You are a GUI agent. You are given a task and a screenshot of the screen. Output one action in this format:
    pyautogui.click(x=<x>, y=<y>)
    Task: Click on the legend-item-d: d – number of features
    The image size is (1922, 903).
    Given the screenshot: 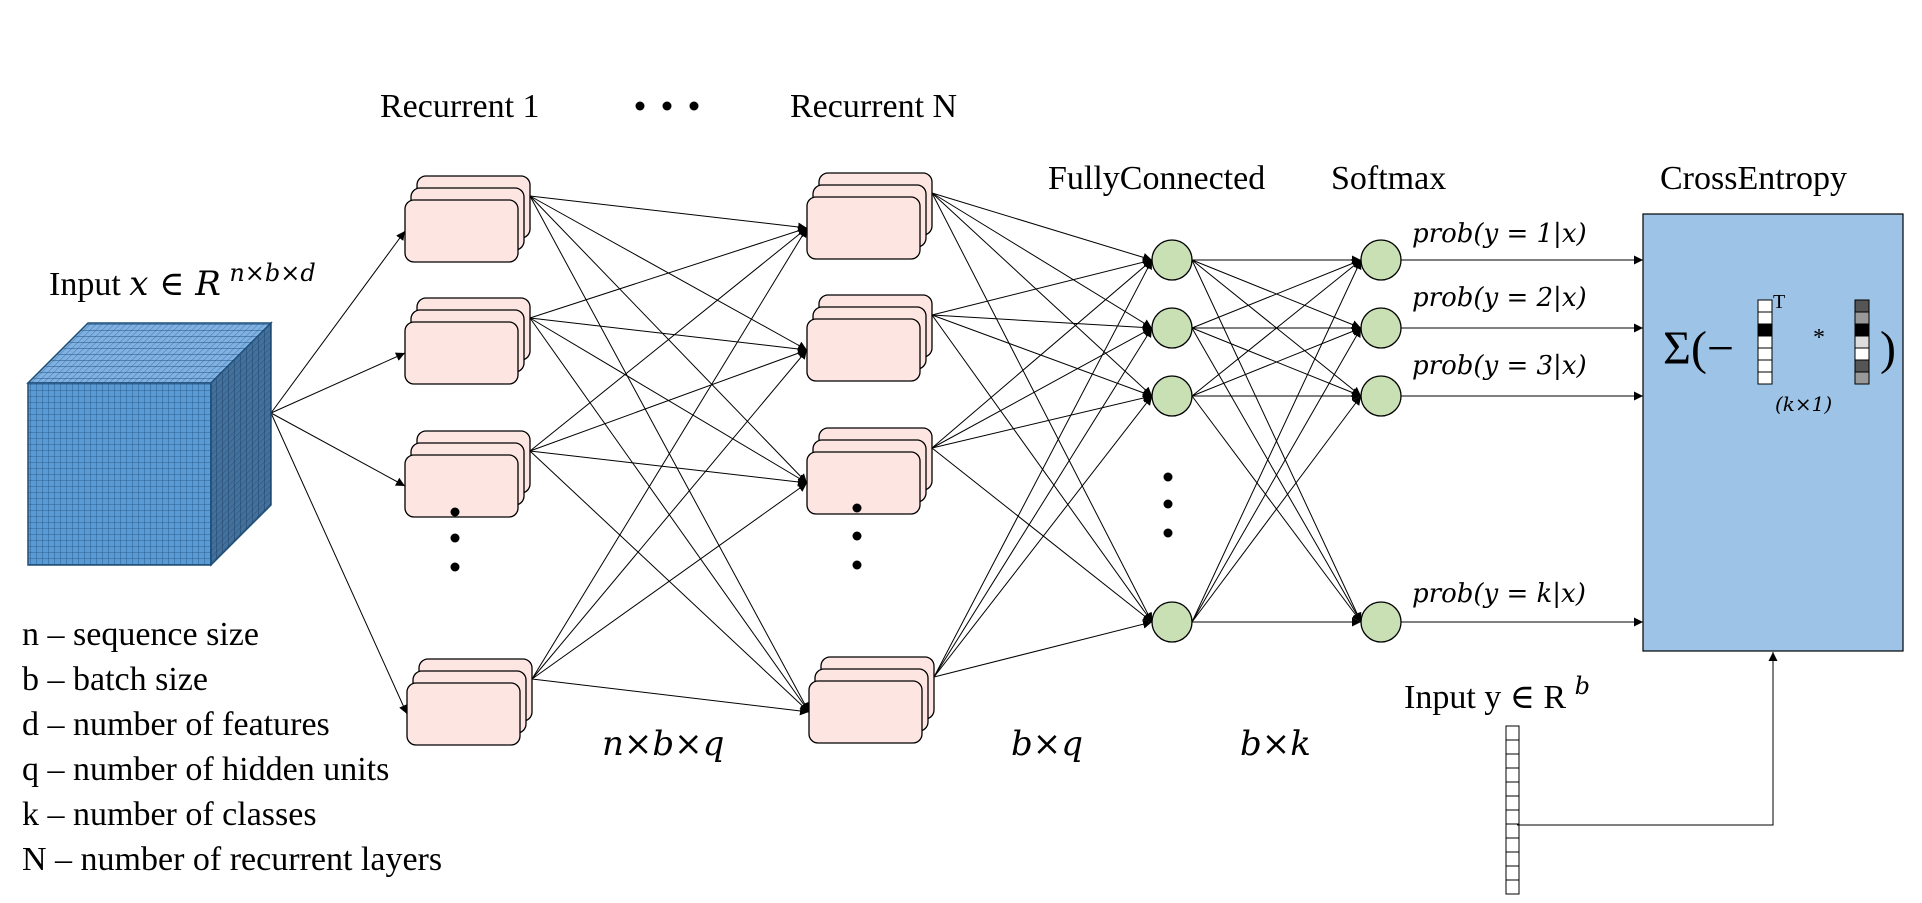 What is the action you would take?
    pyautogui.click(x=176, y=724)
    